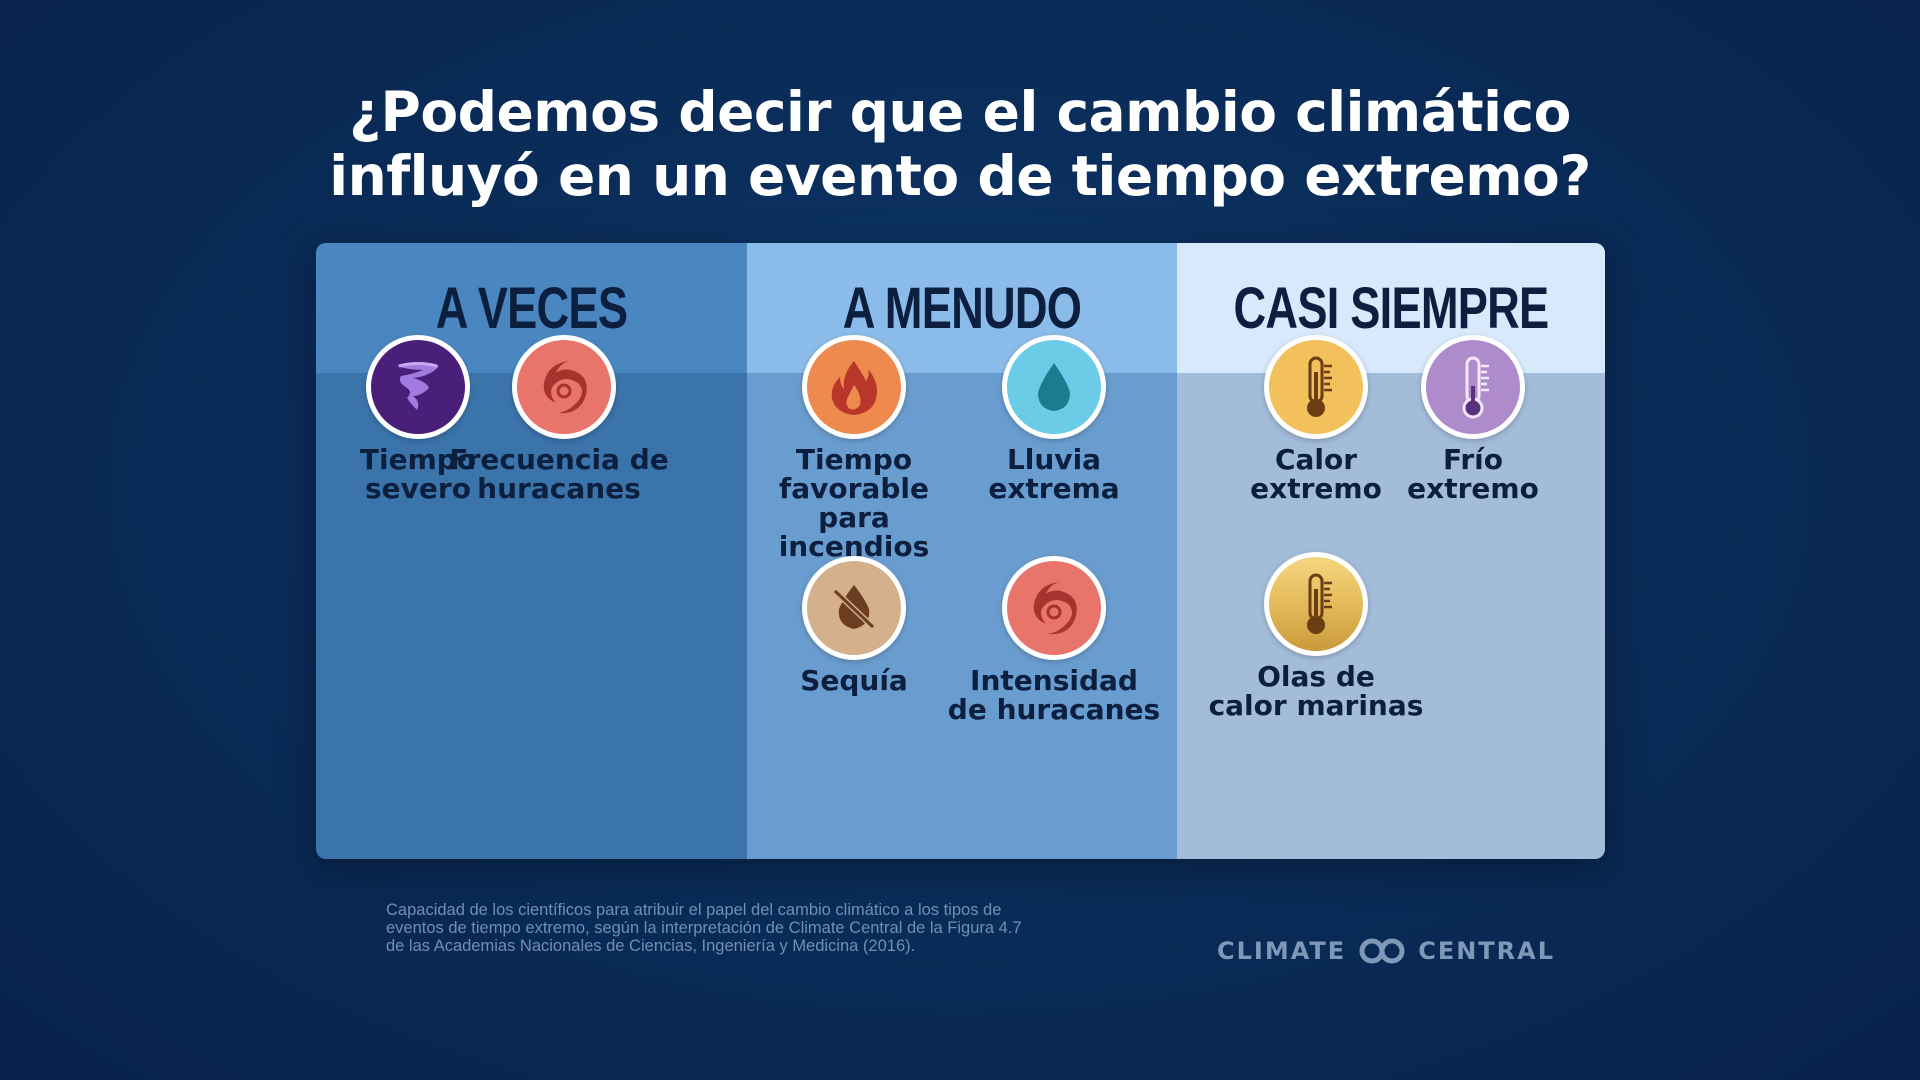 Image resolution: width=1920 pixels, height=1080 pixels. I want to click on item-frecuencia-huracanes: Frecuencia de huracanes, so click(537, 419).